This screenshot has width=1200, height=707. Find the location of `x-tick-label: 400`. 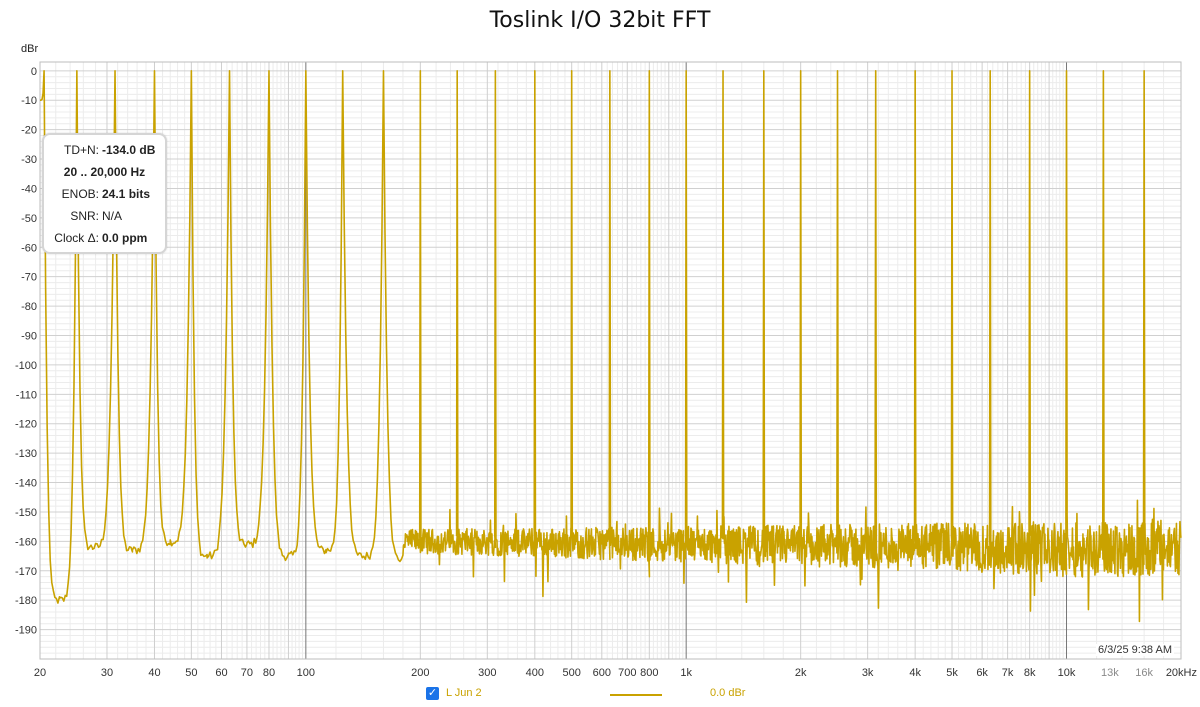

x-tick-label: 400 is located at coordinates (535, 673).